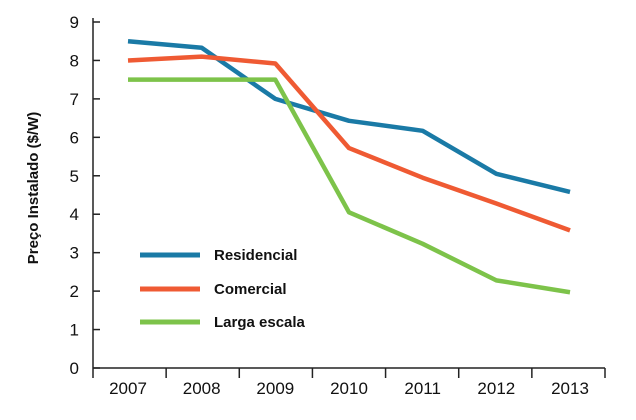 This screenshot has width=636, height=420. What do you see at coordinates (496, 388) in the screenshot?
I see `x-tick-label: 2012` at bounding box center [496, 388].